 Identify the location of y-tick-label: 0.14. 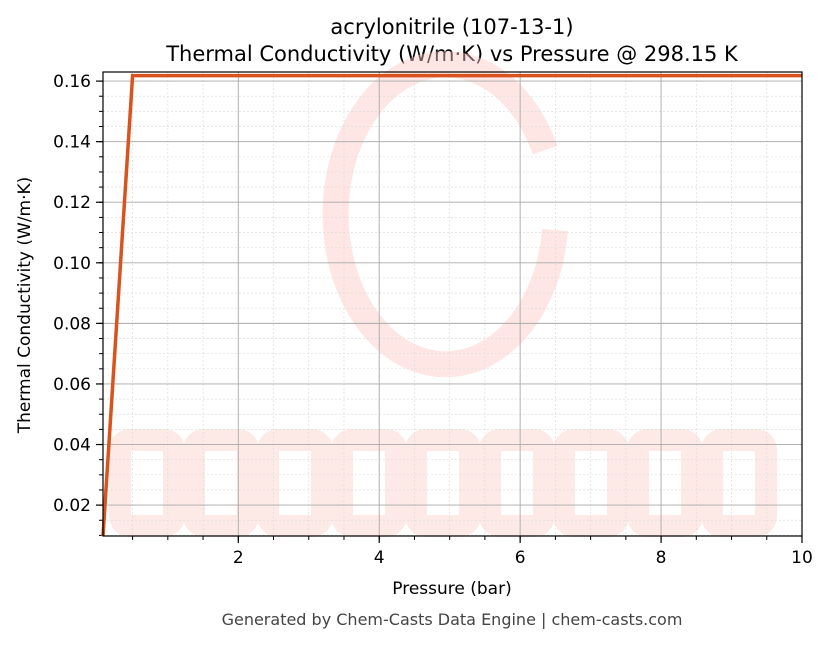
(72, 143).